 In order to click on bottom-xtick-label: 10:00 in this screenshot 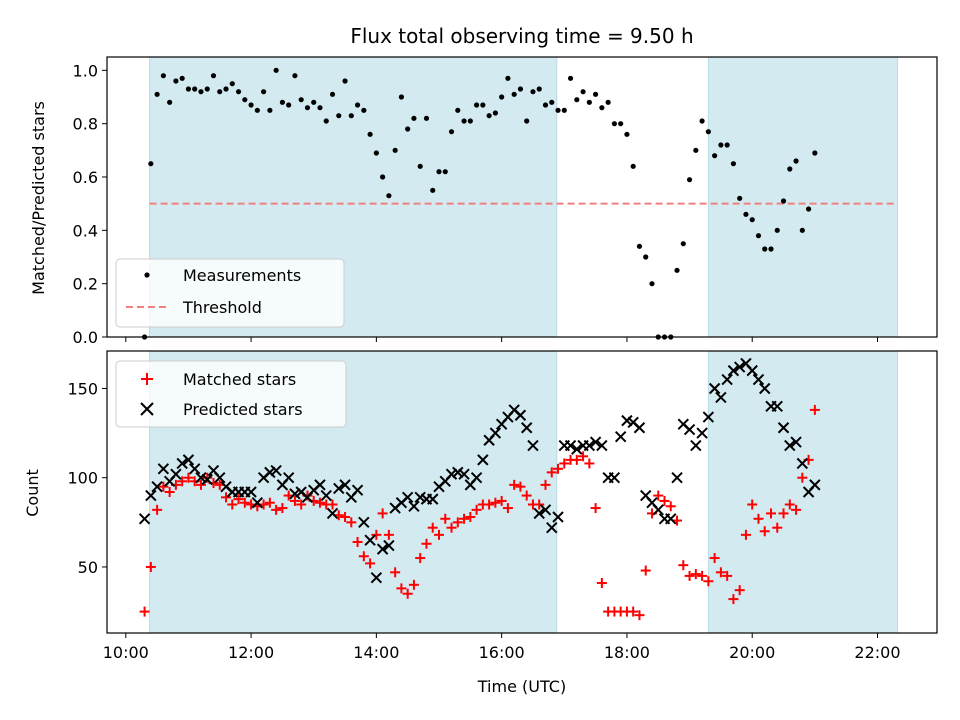, I will do `click(126, 652)`.